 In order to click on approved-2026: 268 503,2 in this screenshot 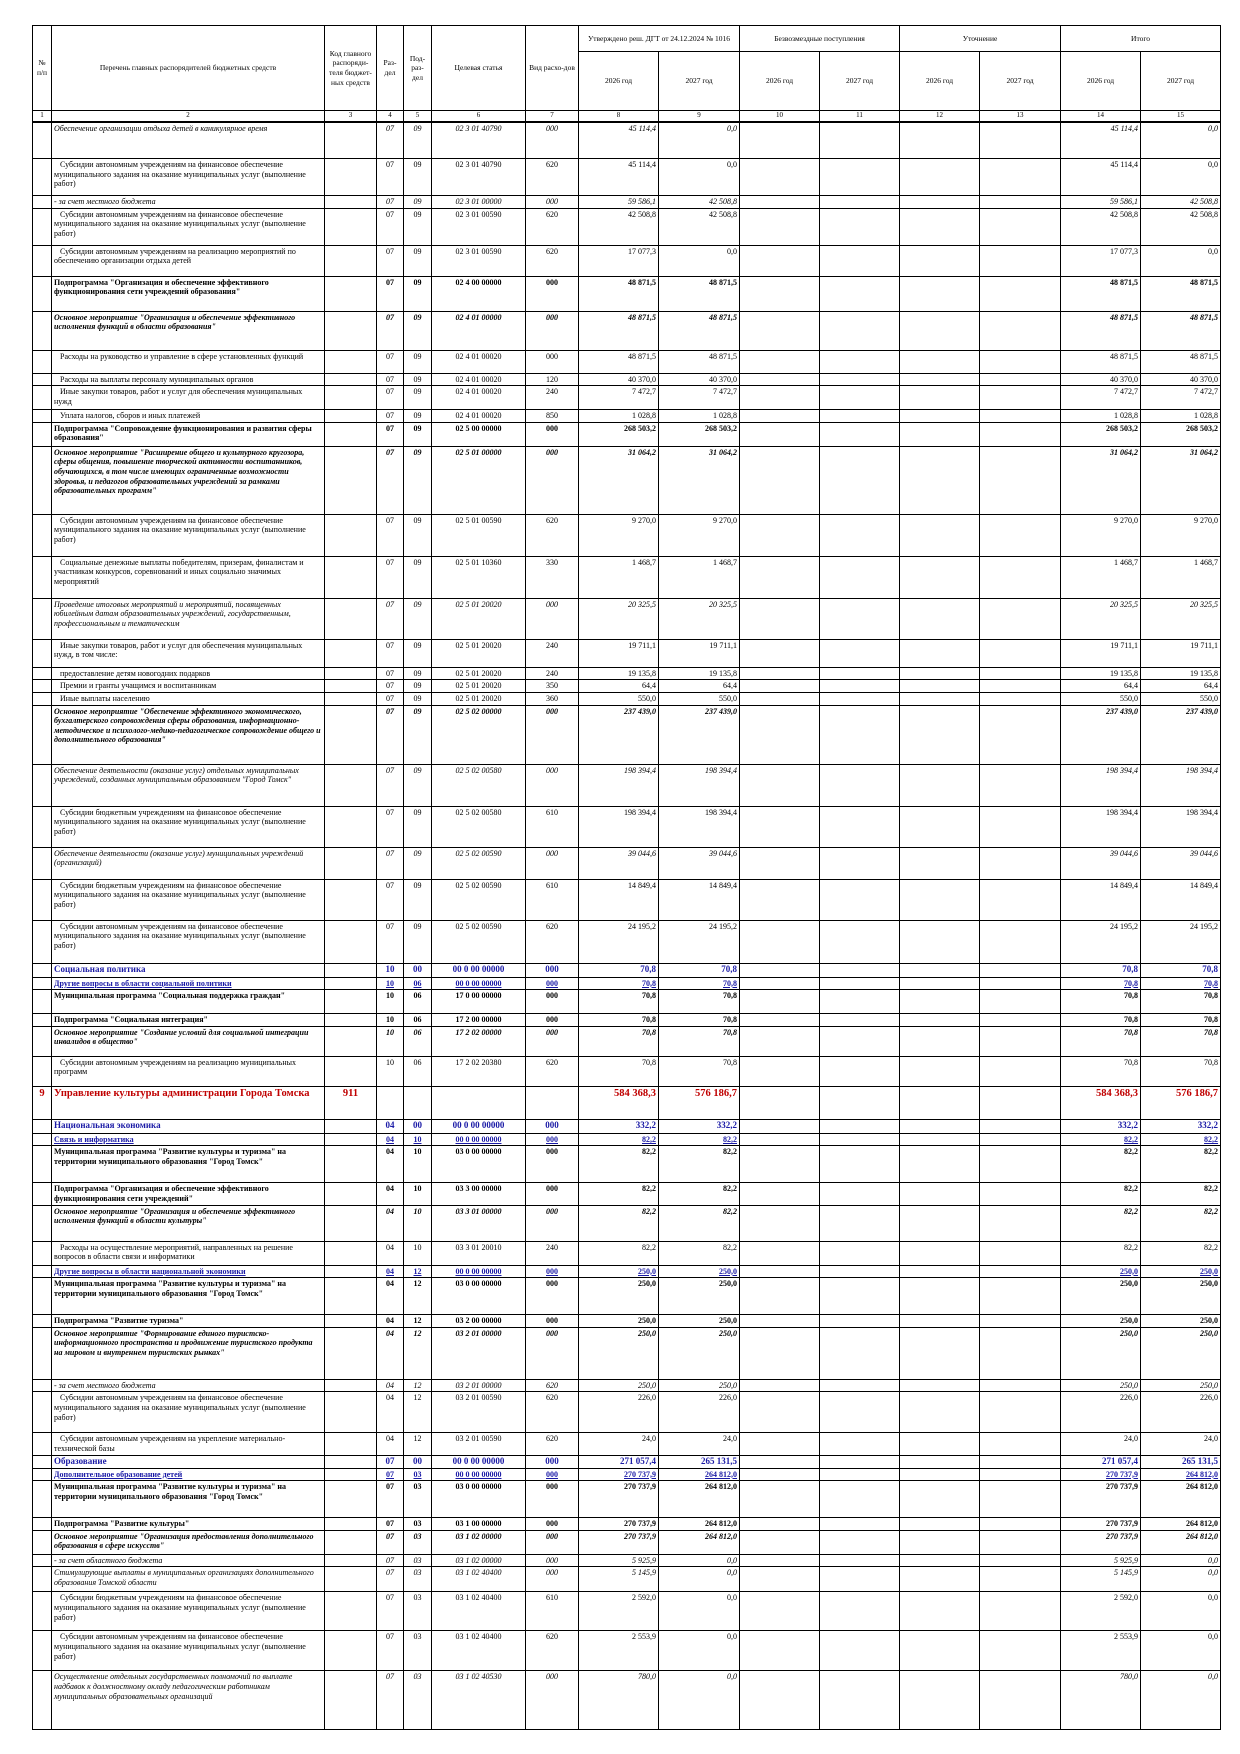, I will do `click(618, 434)`.